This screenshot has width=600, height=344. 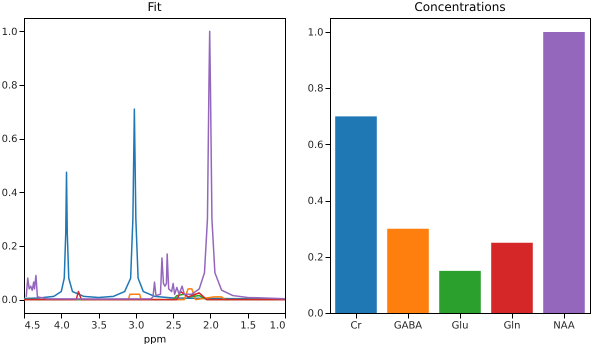 What do you see at coordinates (278, 326) in the screenshot?
I see `x-tick-label: 1.0` at bounding box center [278, 326].